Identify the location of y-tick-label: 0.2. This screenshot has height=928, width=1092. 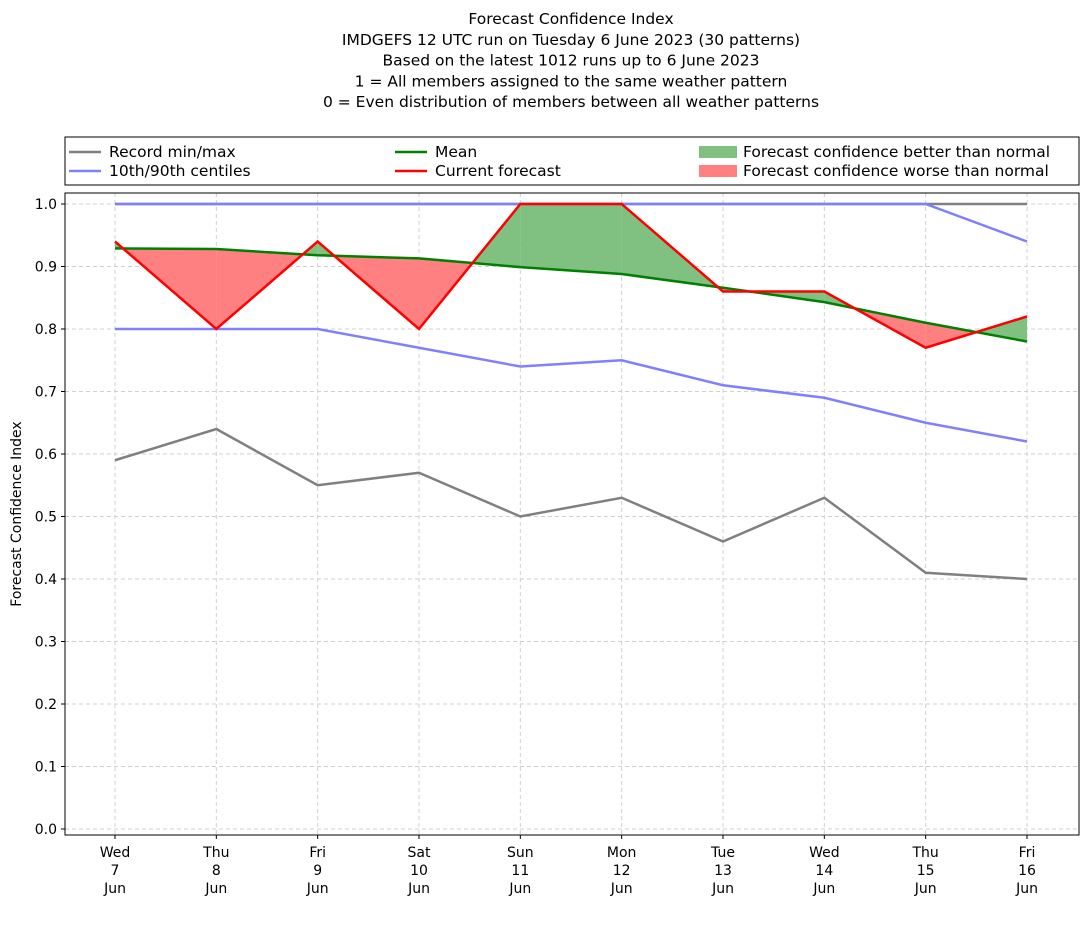
(46, 705).